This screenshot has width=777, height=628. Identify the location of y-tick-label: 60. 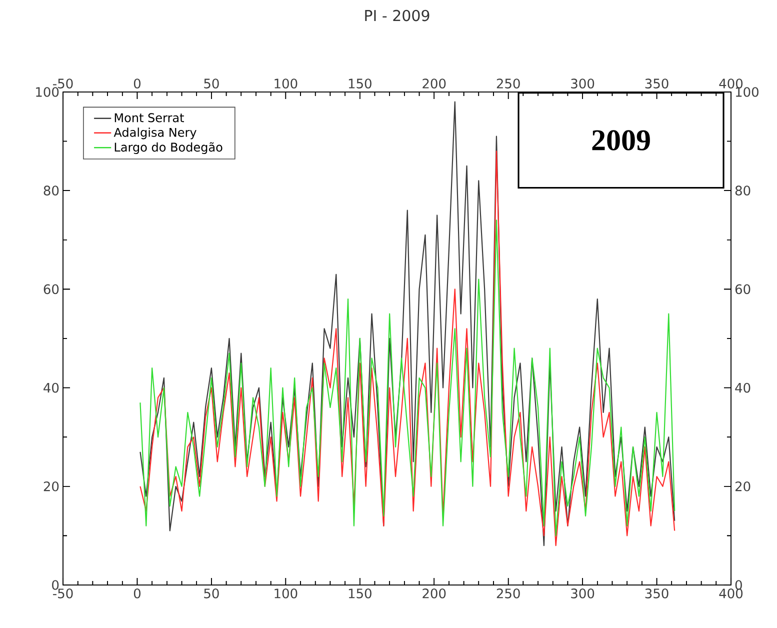
(51, 289).